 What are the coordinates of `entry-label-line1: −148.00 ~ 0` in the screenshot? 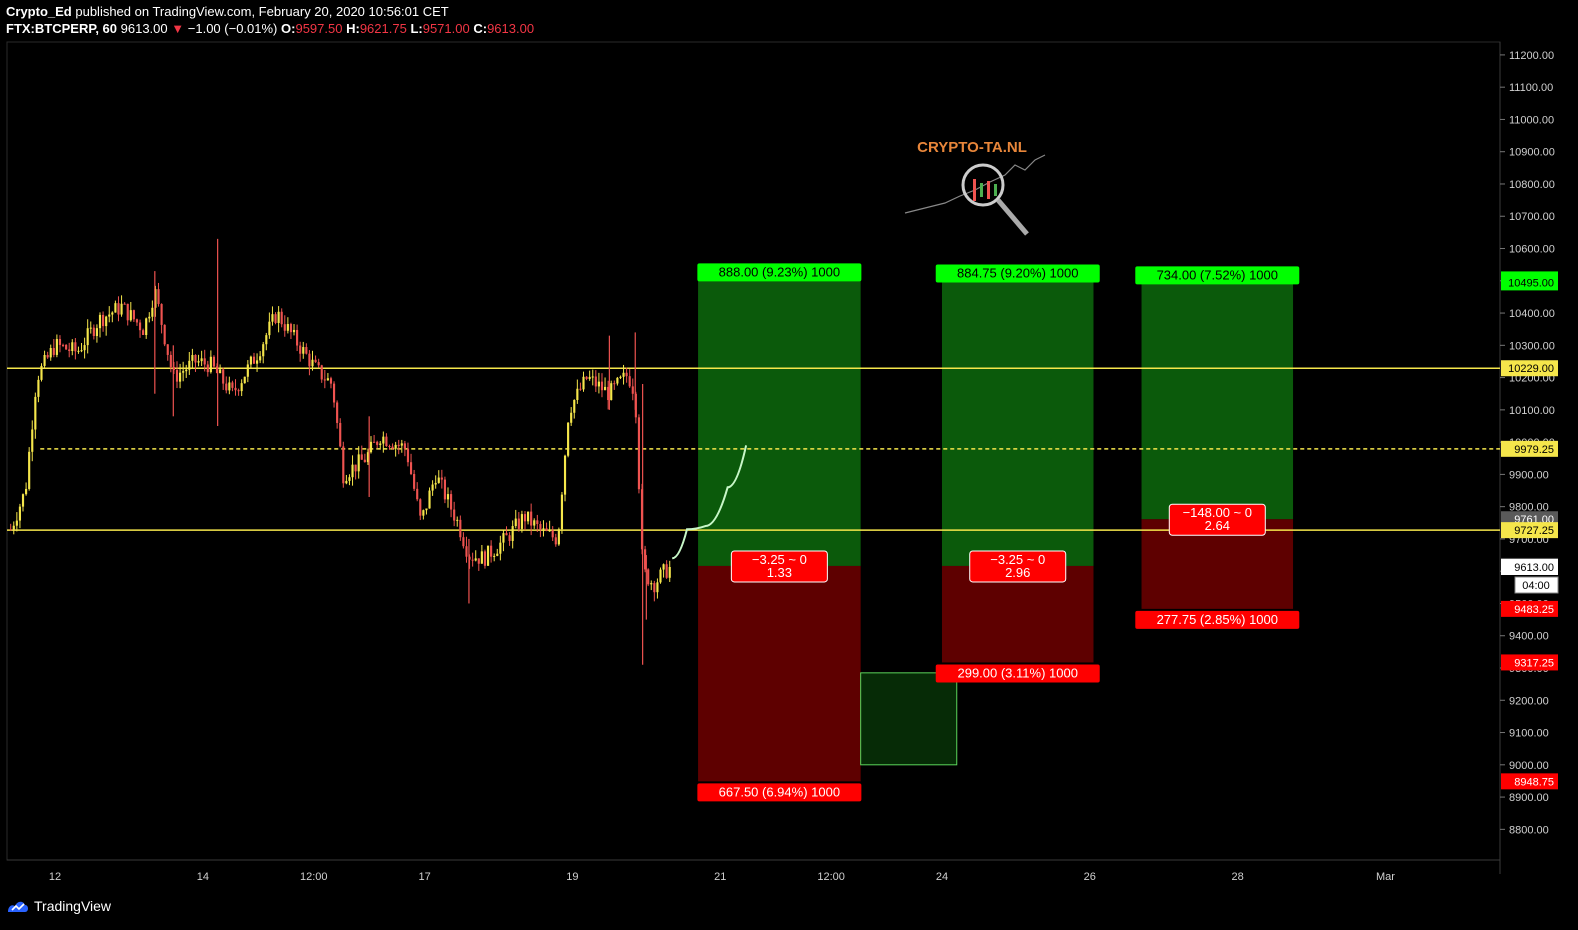 It's located at (1217, 512).